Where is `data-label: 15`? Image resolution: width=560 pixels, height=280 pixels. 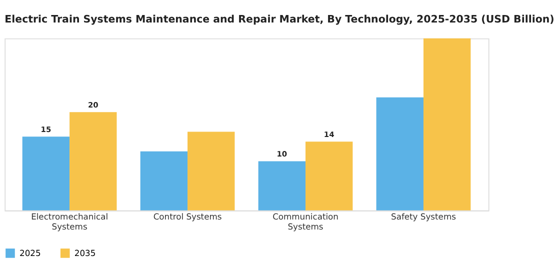
data-label: 15 is located at coordinates (46, 129).